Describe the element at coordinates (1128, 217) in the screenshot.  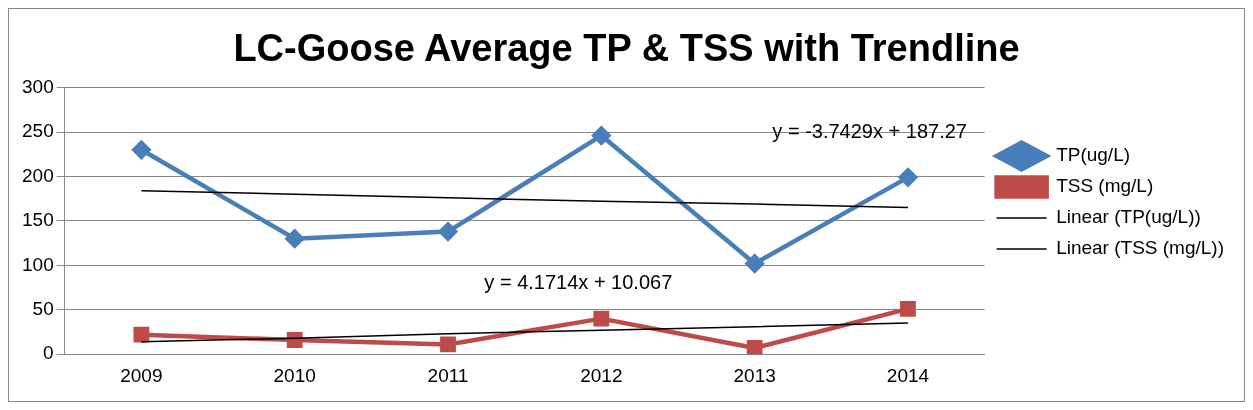
I see `legend-label: Linear (TP(ug/L))` at that location.